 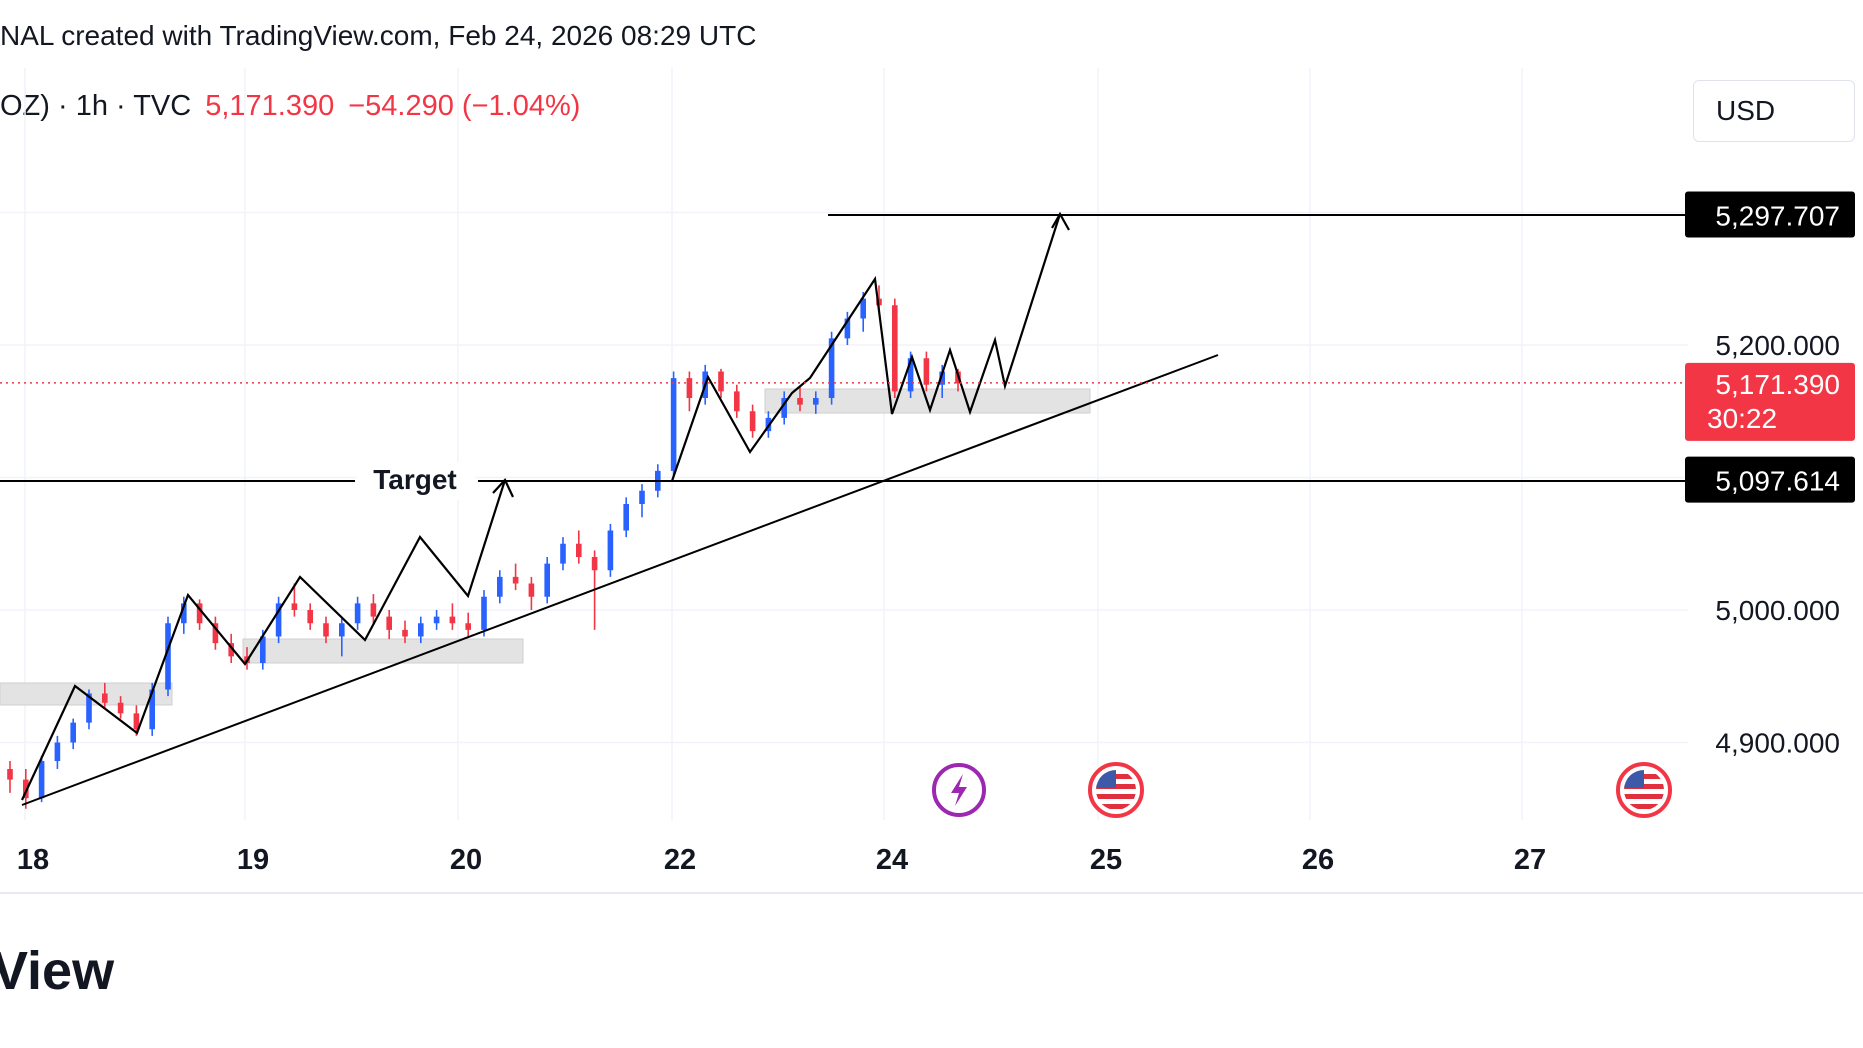 What do you see at coordinates (253, 860) in the screenshot?
I see `time-tick-label: 19` at bounding box center [253, 860].